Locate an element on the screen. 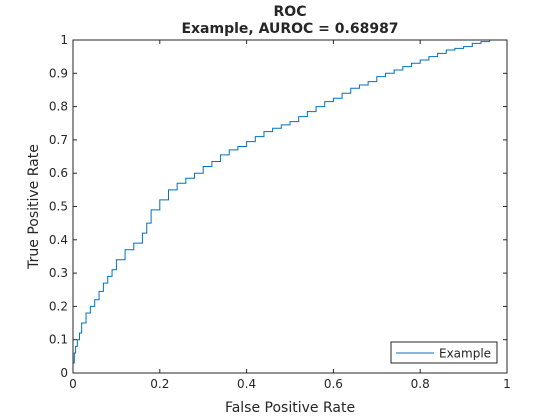  y-tick-label: 0.3 is located at coordinates (58, 273).